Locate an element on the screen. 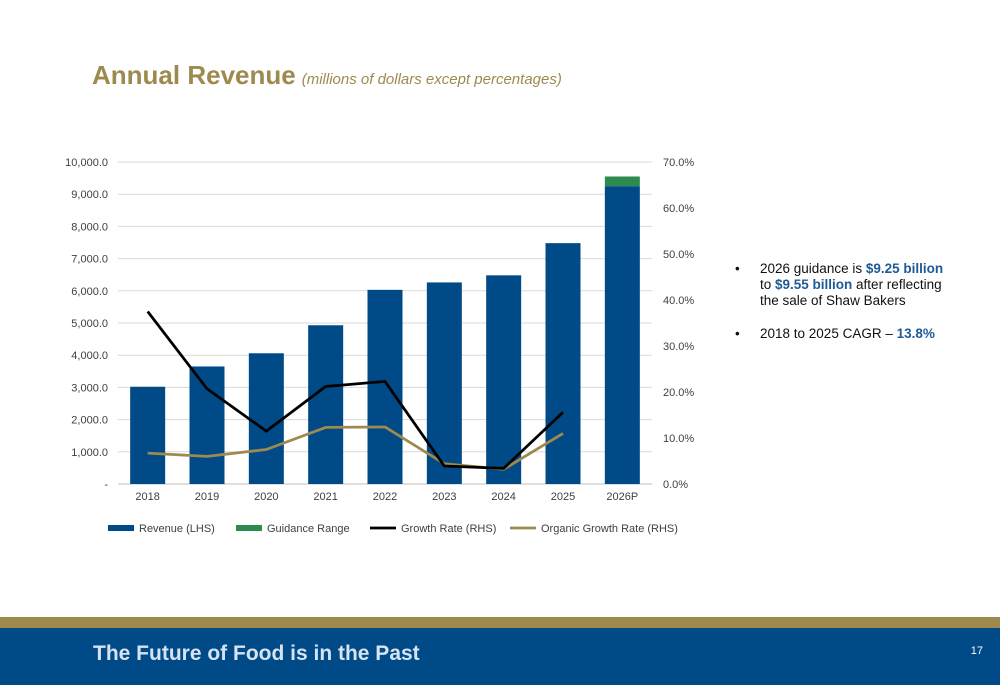  bullet-text: after reflecting the sale of Shaw Bakers is located at coordinates (851, 292).